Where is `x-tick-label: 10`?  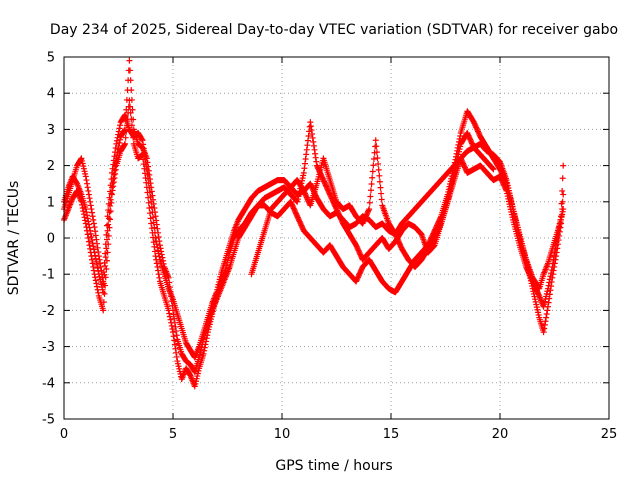
x-tick-label: 10 is located at coordinates (282, 434).